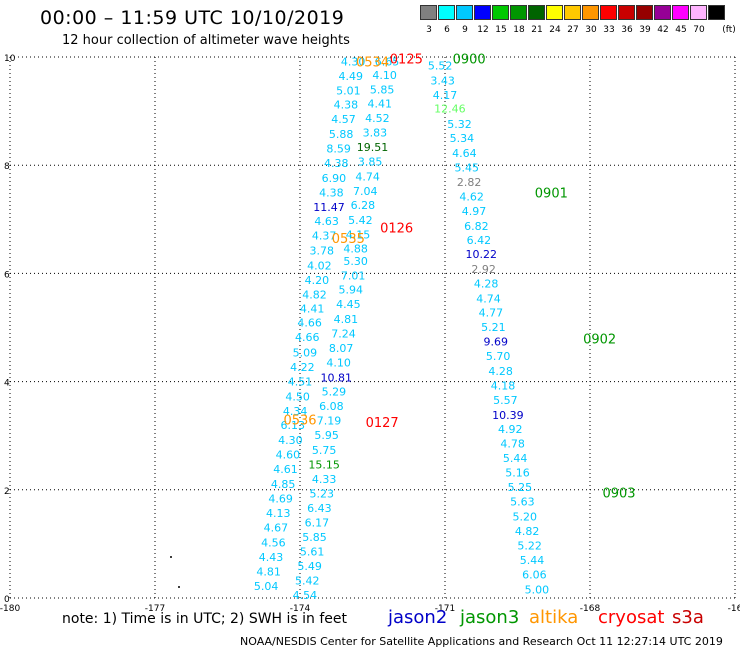 The width and height of the screenshot is (740, 650). I want to click on legend-s3a: s3a, so click(688, 617).